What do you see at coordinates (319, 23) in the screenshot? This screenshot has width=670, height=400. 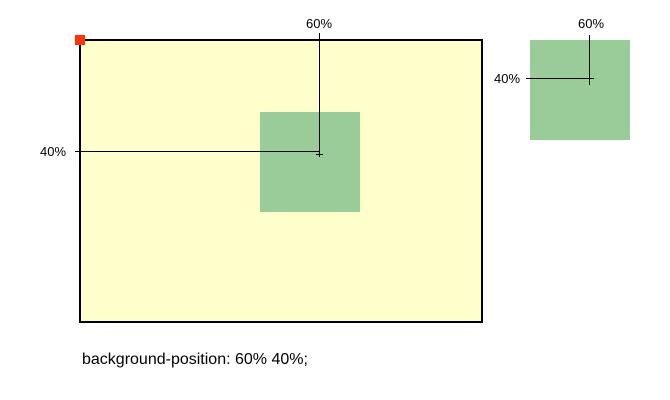 I see `x-percent-label-main: 60%` at bounding box center [319, 23].